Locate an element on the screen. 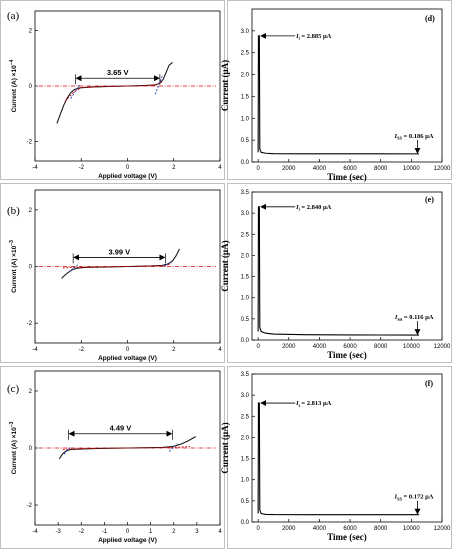 Image resolution: width=453 pixels, height=550 pixels. x-tick-label-a-2: 0 is located at coordinates (128, 168).